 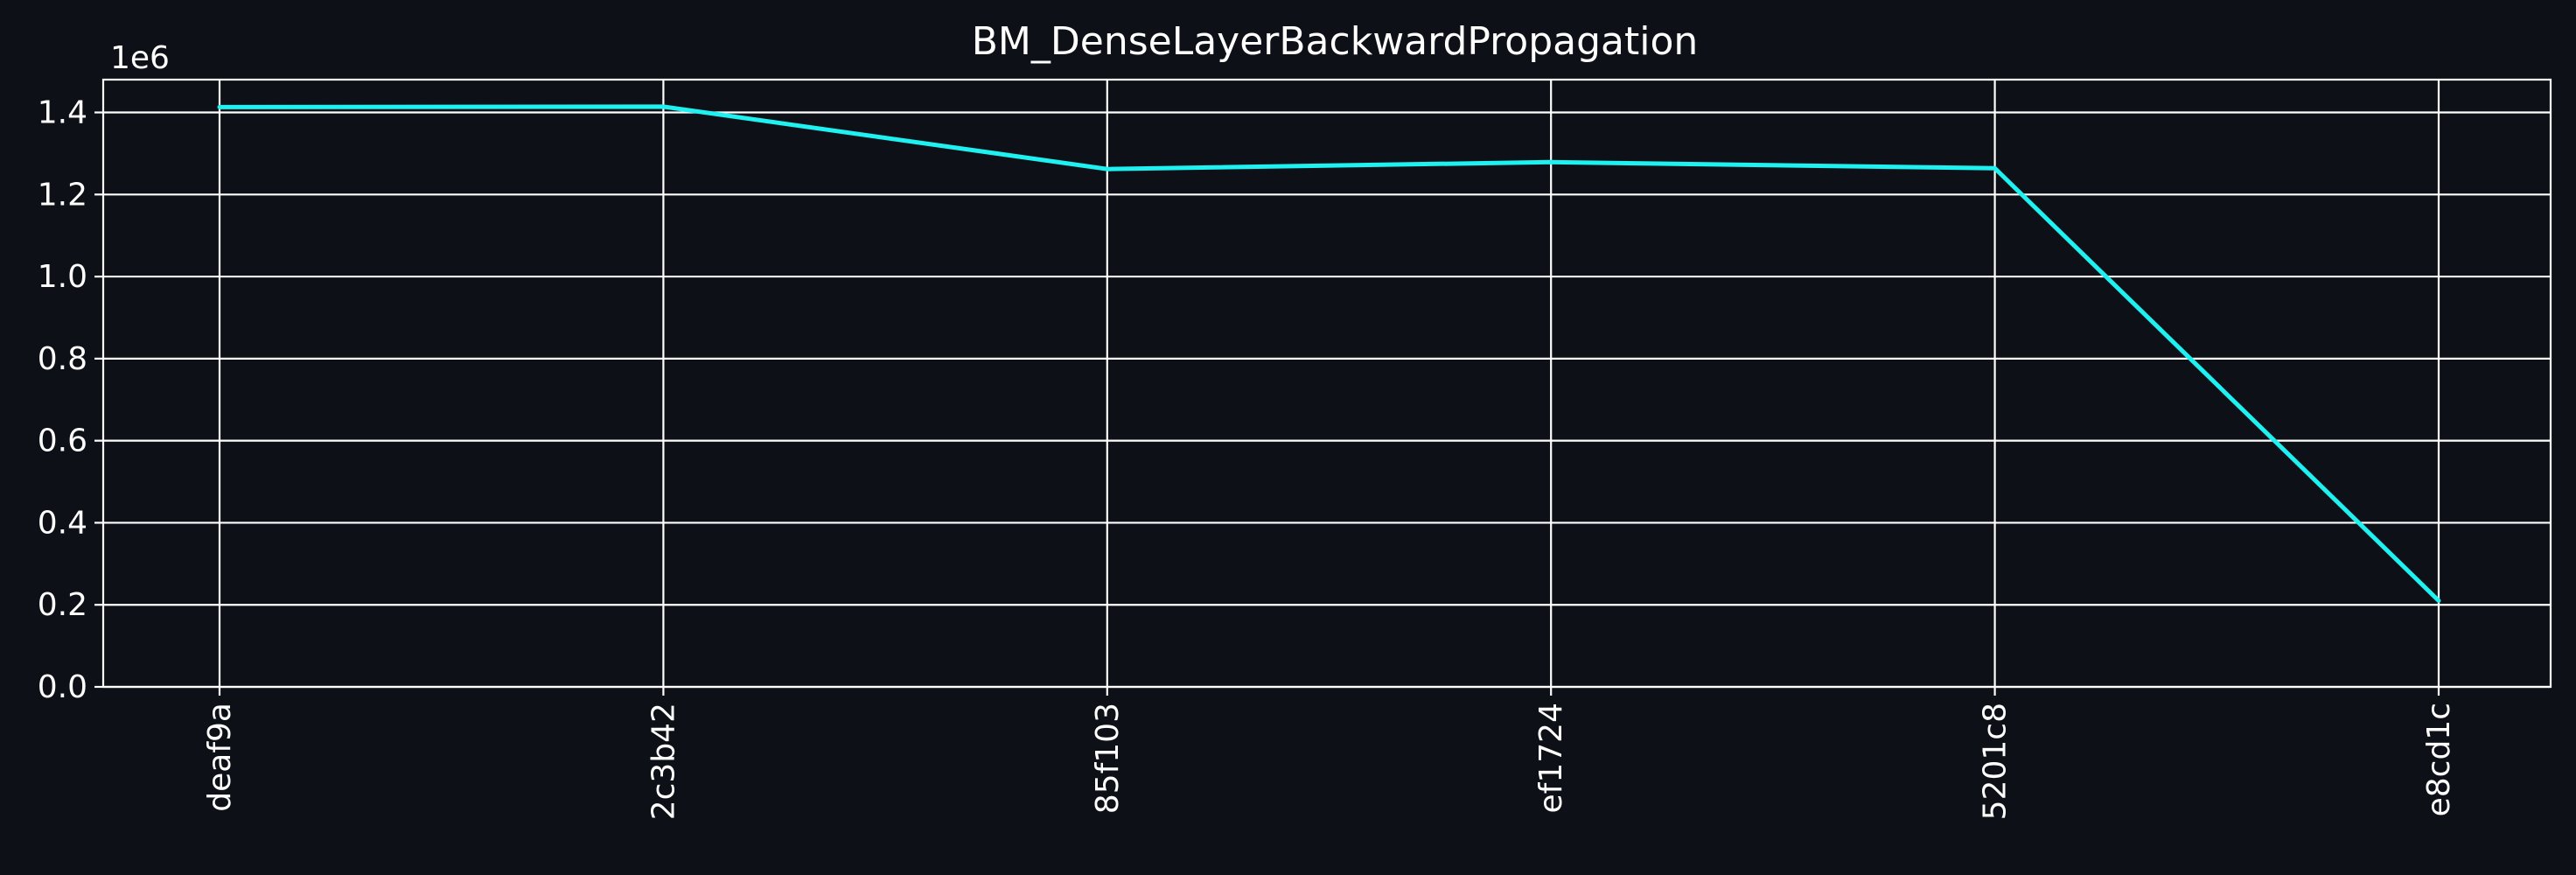 I want to click on y-tick-label: 0.2, so click(x=62, y=605).